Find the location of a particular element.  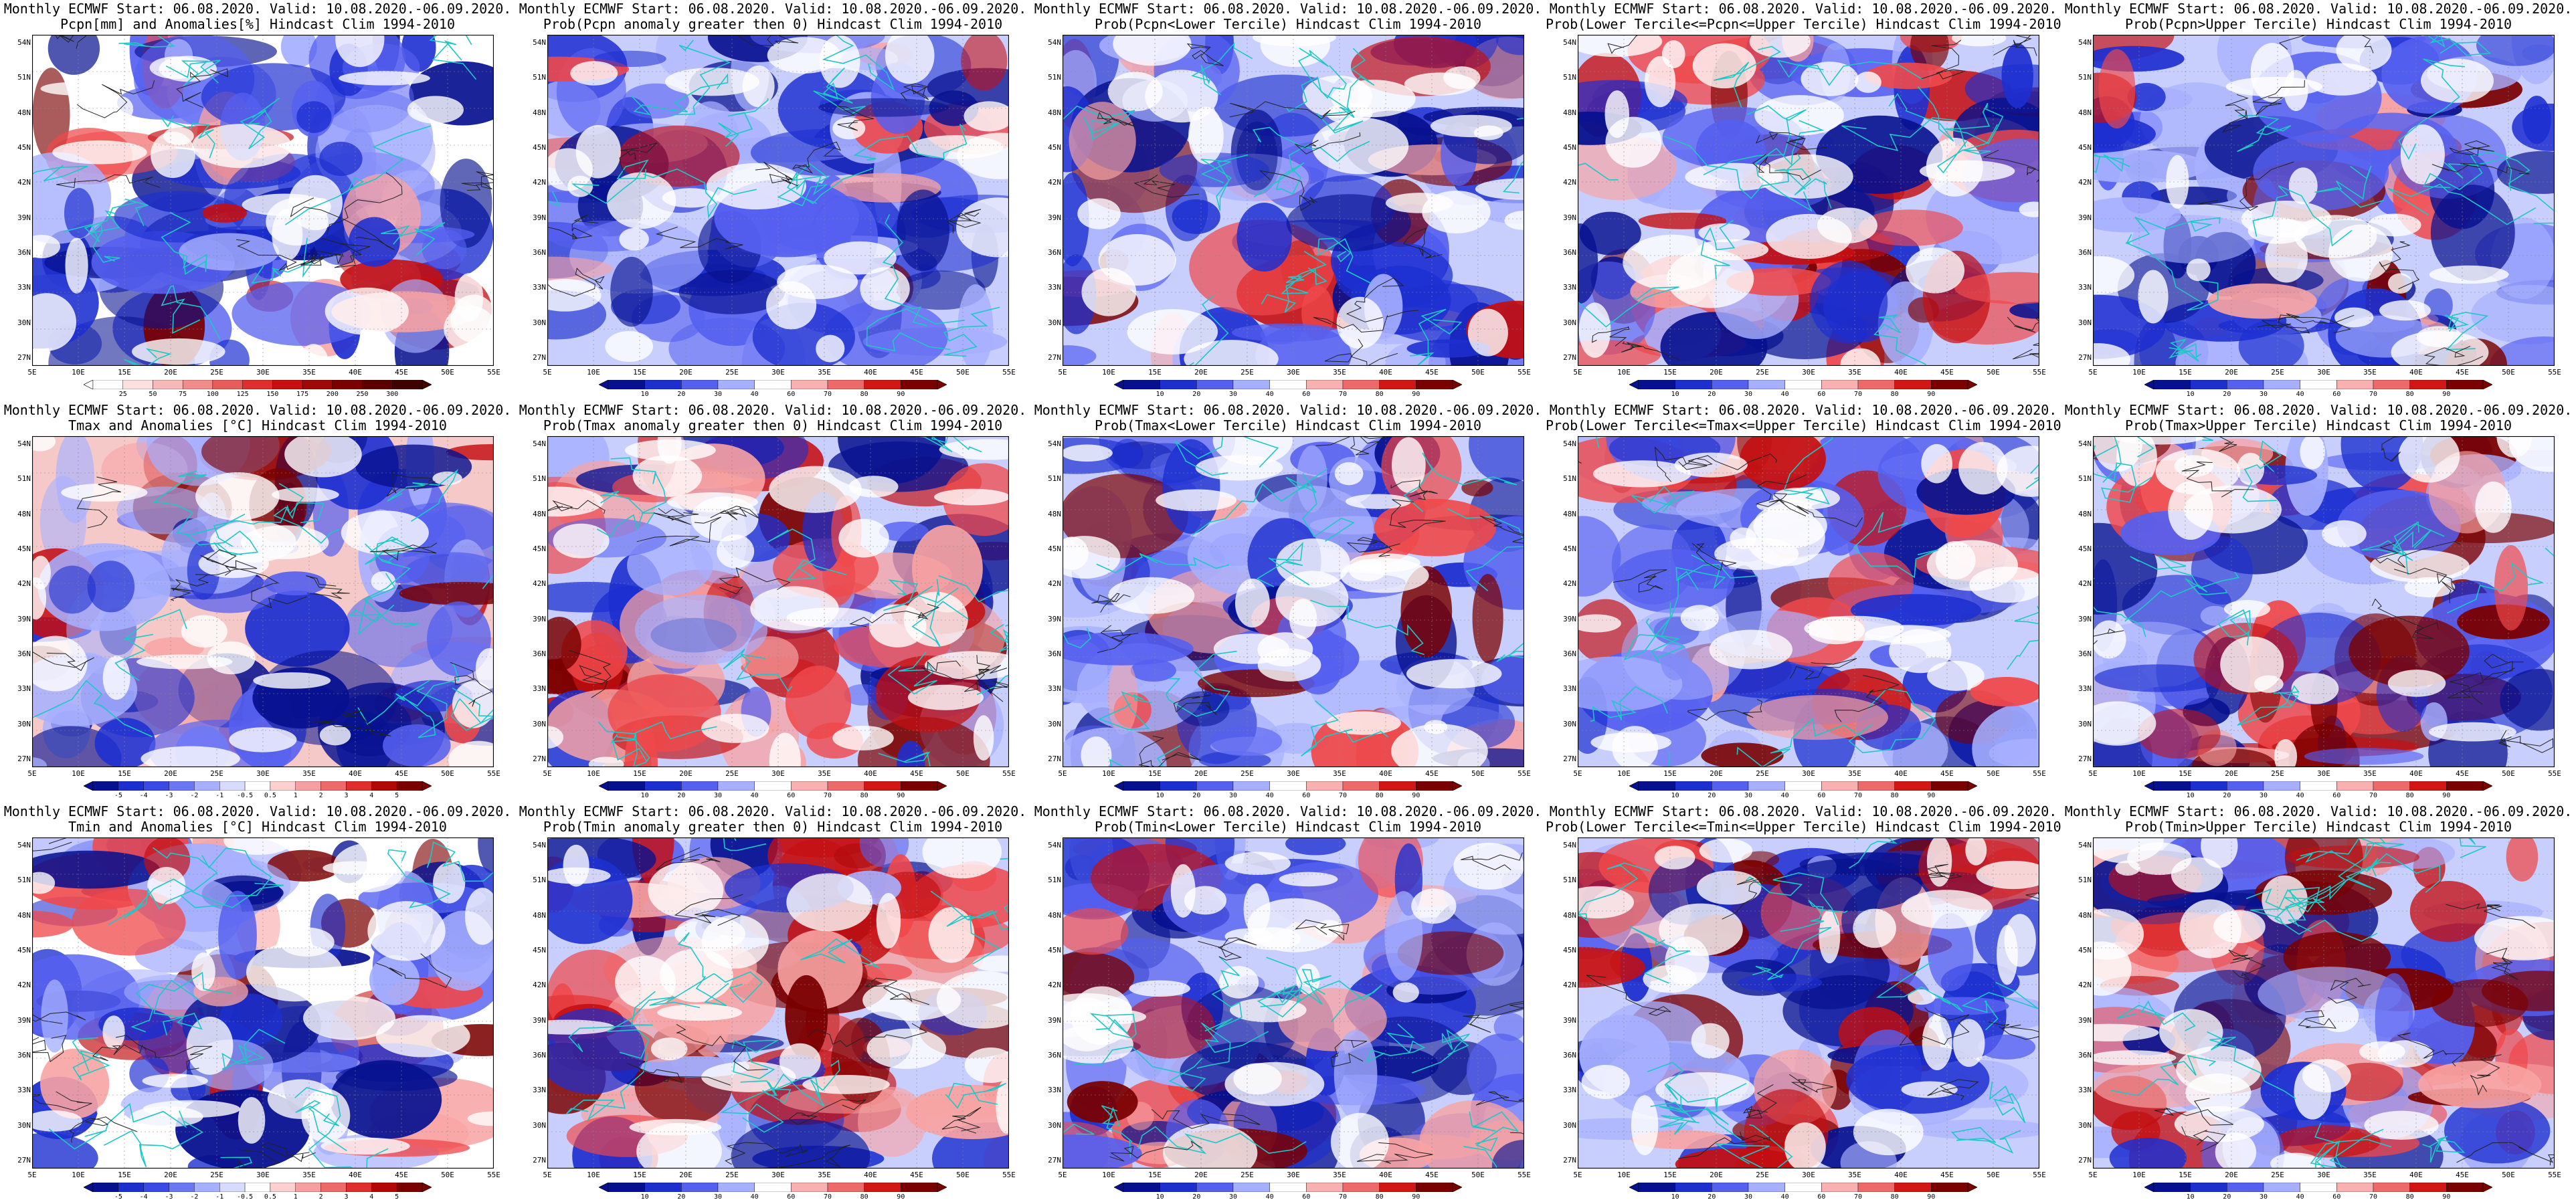

colorbar-tick-label: 175 is located at coordinates (302, 394).